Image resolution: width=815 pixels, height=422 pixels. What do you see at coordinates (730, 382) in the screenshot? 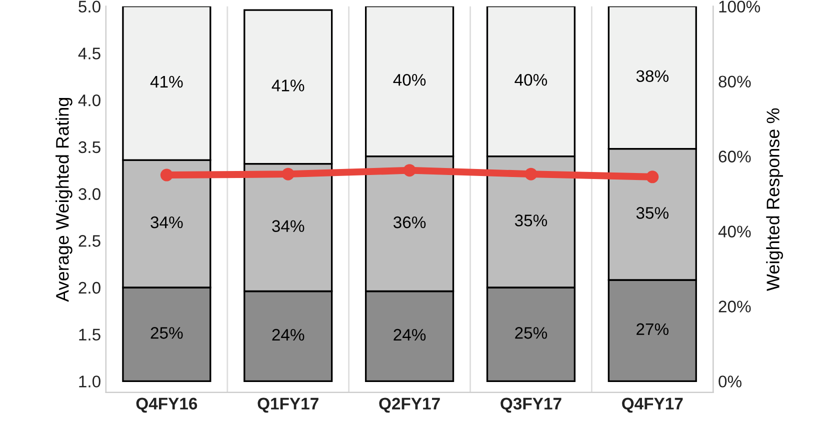
I see `y2-tick-label: 0%` at bounding box center [730, 382].